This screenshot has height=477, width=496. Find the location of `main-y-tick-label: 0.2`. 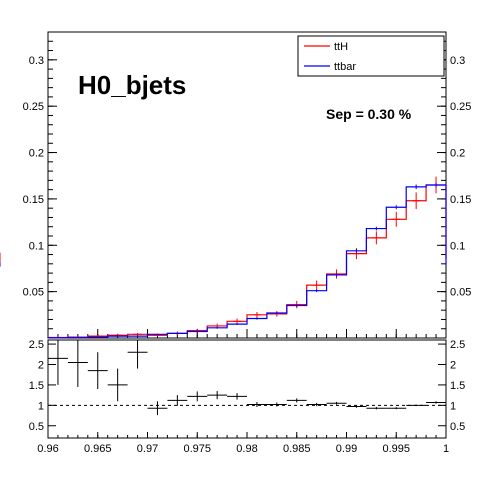

main-y-tick-label: 0.2 is located at coordinates (36, 154).